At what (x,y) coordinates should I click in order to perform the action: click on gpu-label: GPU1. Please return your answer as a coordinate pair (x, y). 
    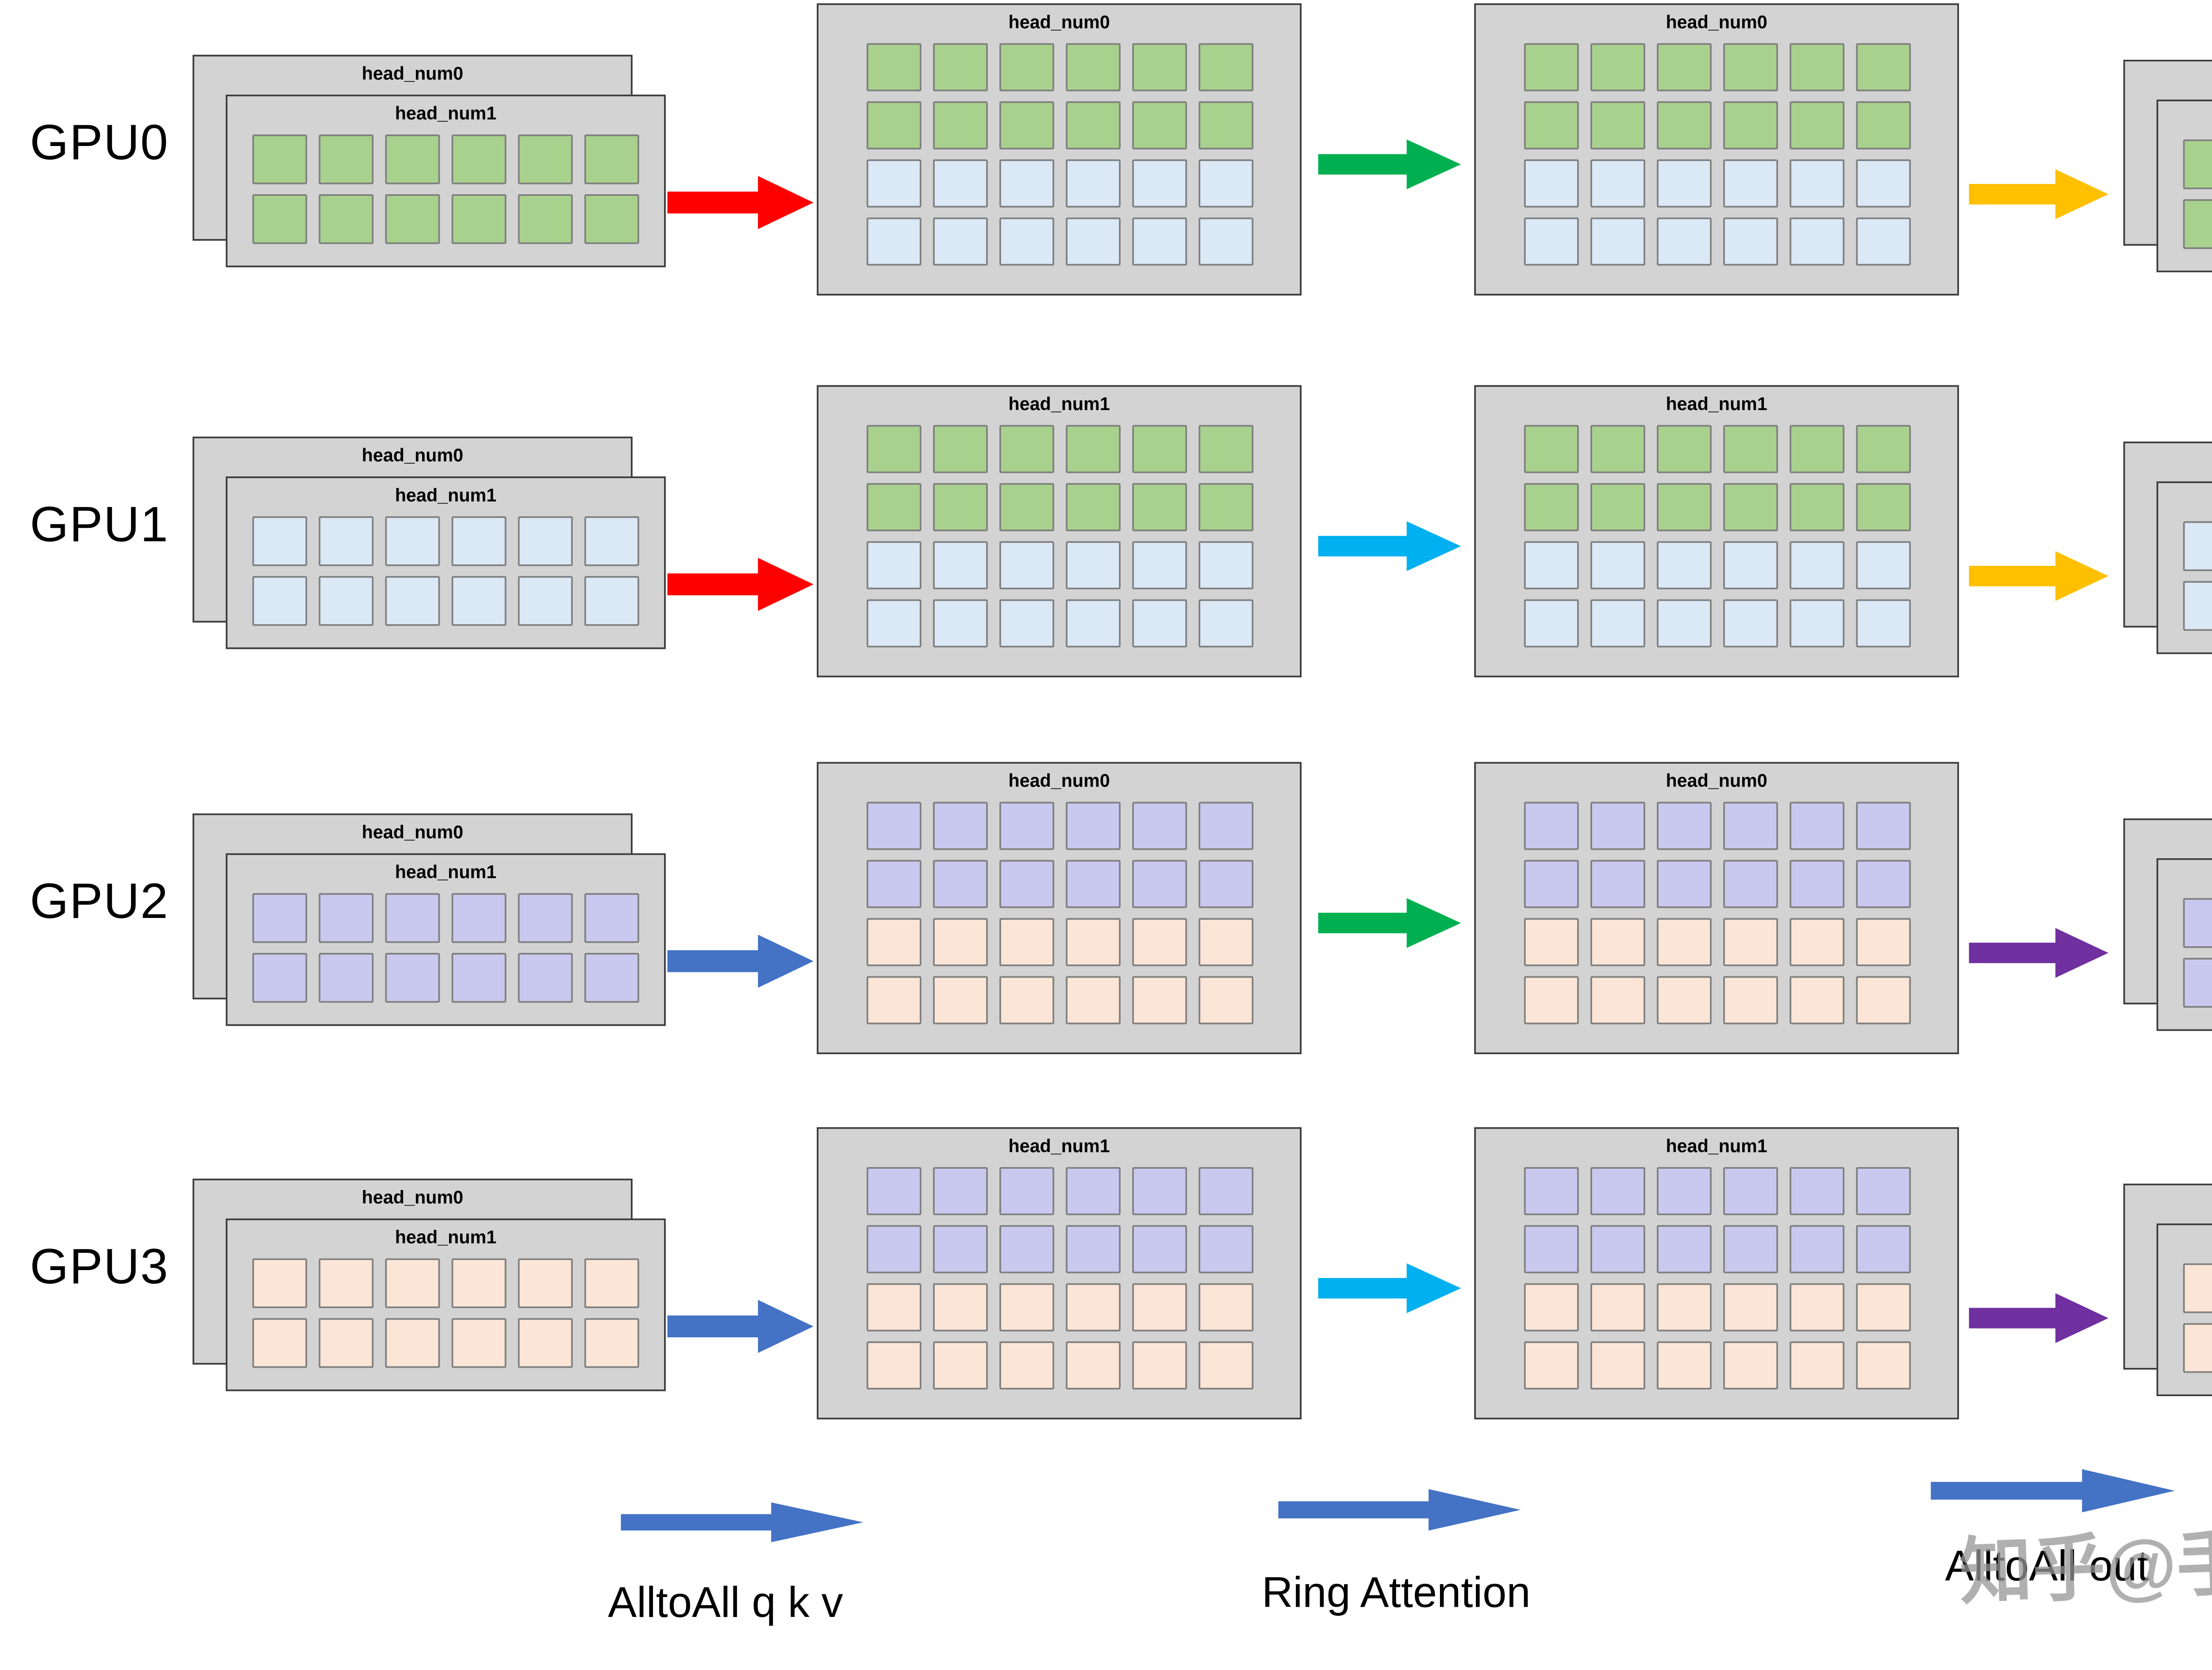
    Looking at the image, I should click on (100, 525).